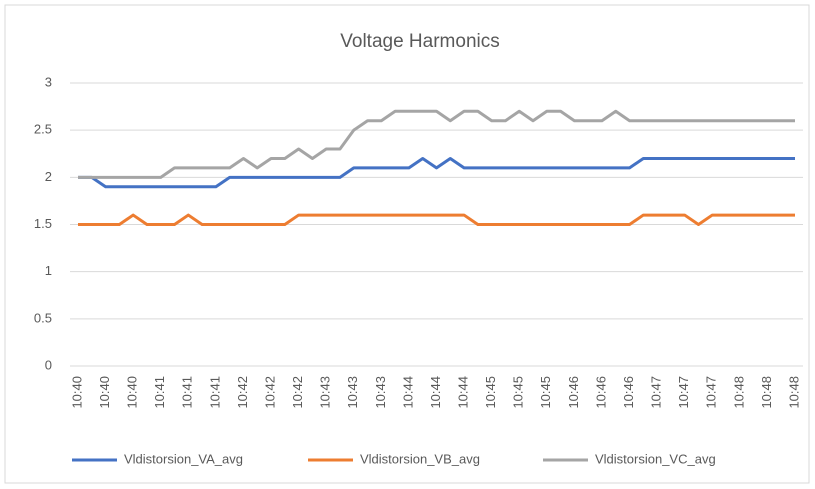 Image resolution: width=815 pixels, height=489 pixels. Describe the element at coordinates (420, 458) in the screenshot. I see `legend-label: Vldistorsion_VB_avg` at that location.